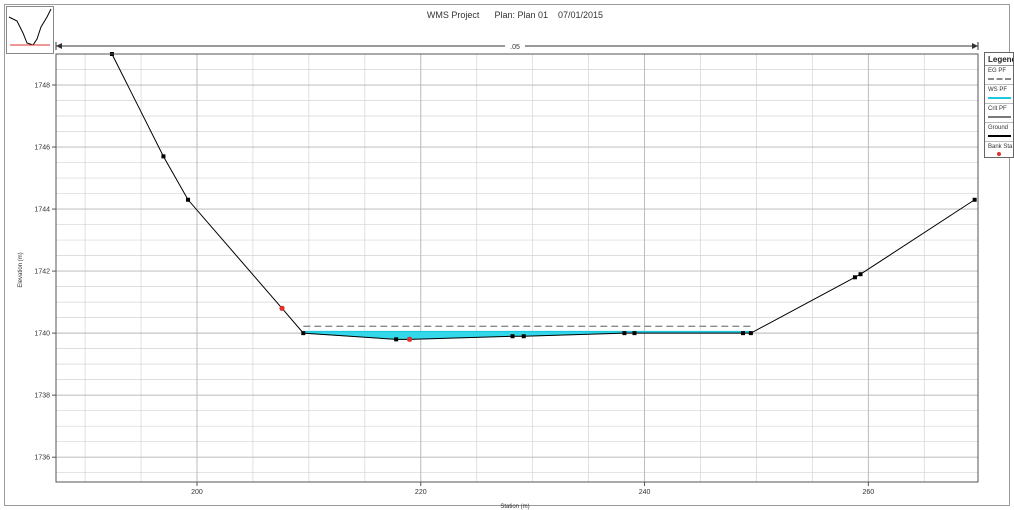 This screenshot has width=1014, height=510. Describe the element at coordinates (197, 492) in the screenshot. I see `x-tick-label: 200` at that location.